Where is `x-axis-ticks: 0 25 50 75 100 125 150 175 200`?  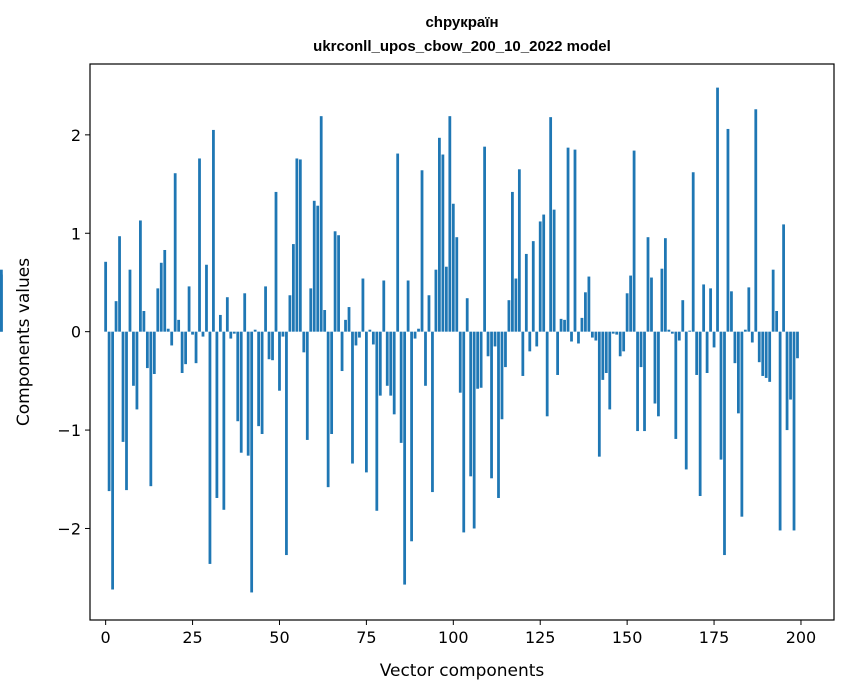 x-axis-ticks: 0 25 50 75 100 125 150 175 200 is located at coordinates (458, 633).